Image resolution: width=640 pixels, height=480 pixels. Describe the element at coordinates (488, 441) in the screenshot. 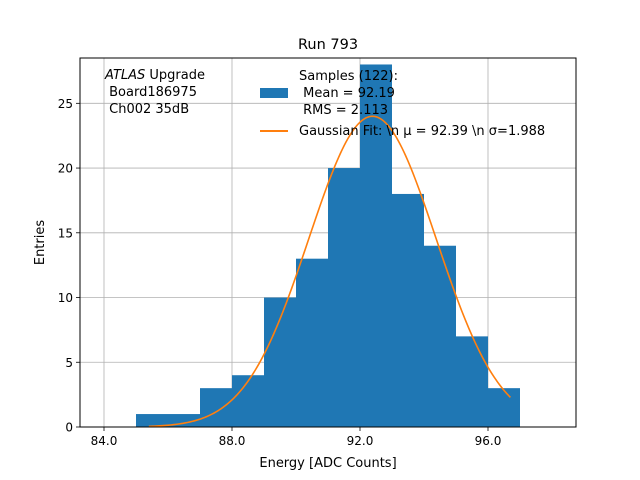

I see `x-tick-label: 96.0` at that location.